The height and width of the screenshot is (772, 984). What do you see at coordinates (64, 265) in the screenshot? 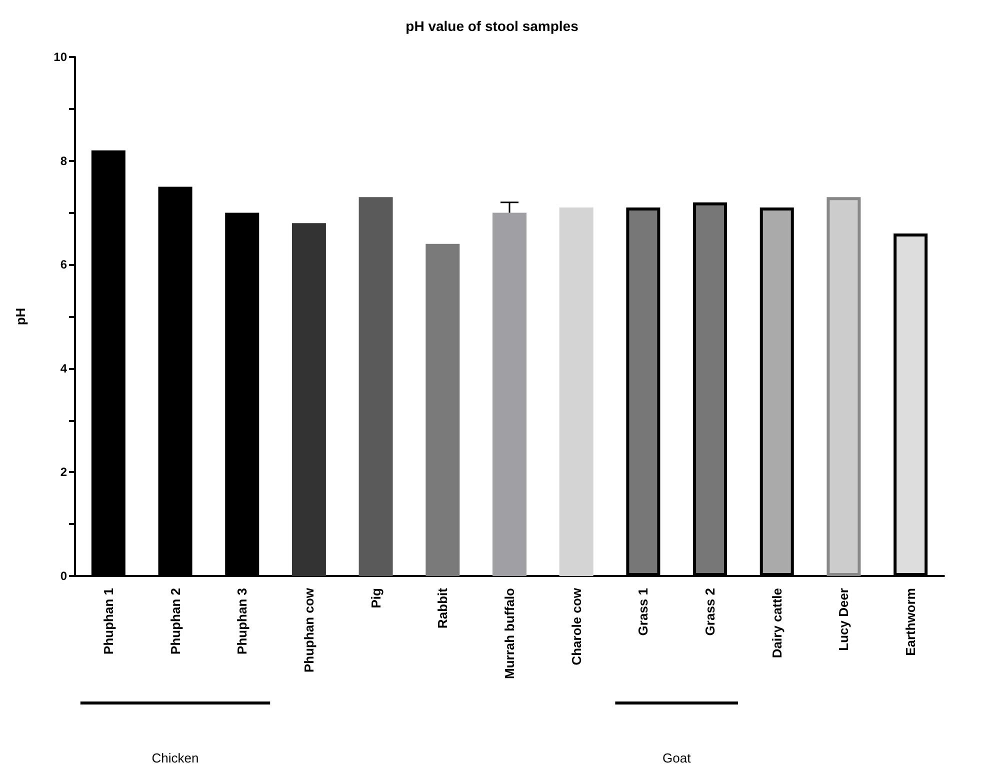
I see `y-tick-label: 6` at bounding box center [64, 265].